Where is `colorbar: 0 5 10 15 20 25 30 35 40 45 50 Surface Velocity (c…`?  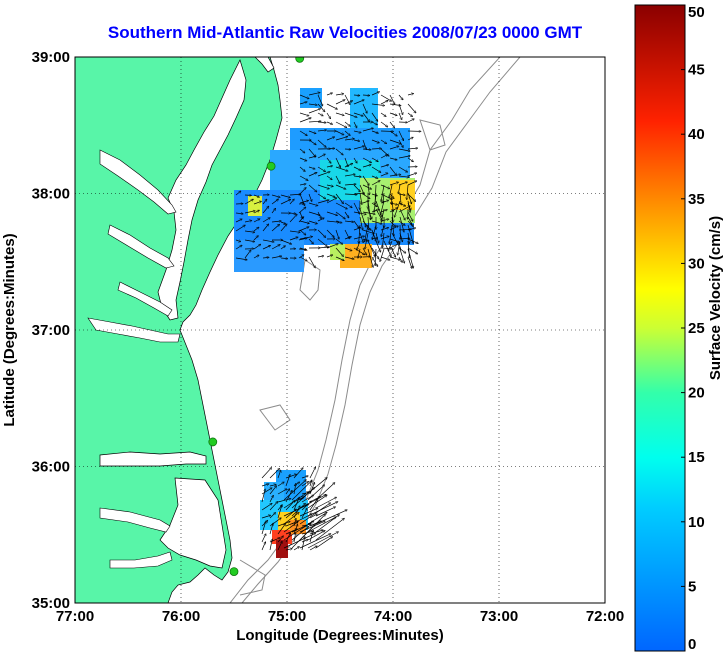
colorbar: 0 5 10 15 20 25 30 35 40 45 50 Surface Velocity (c… is located at coordinates (679, 328).